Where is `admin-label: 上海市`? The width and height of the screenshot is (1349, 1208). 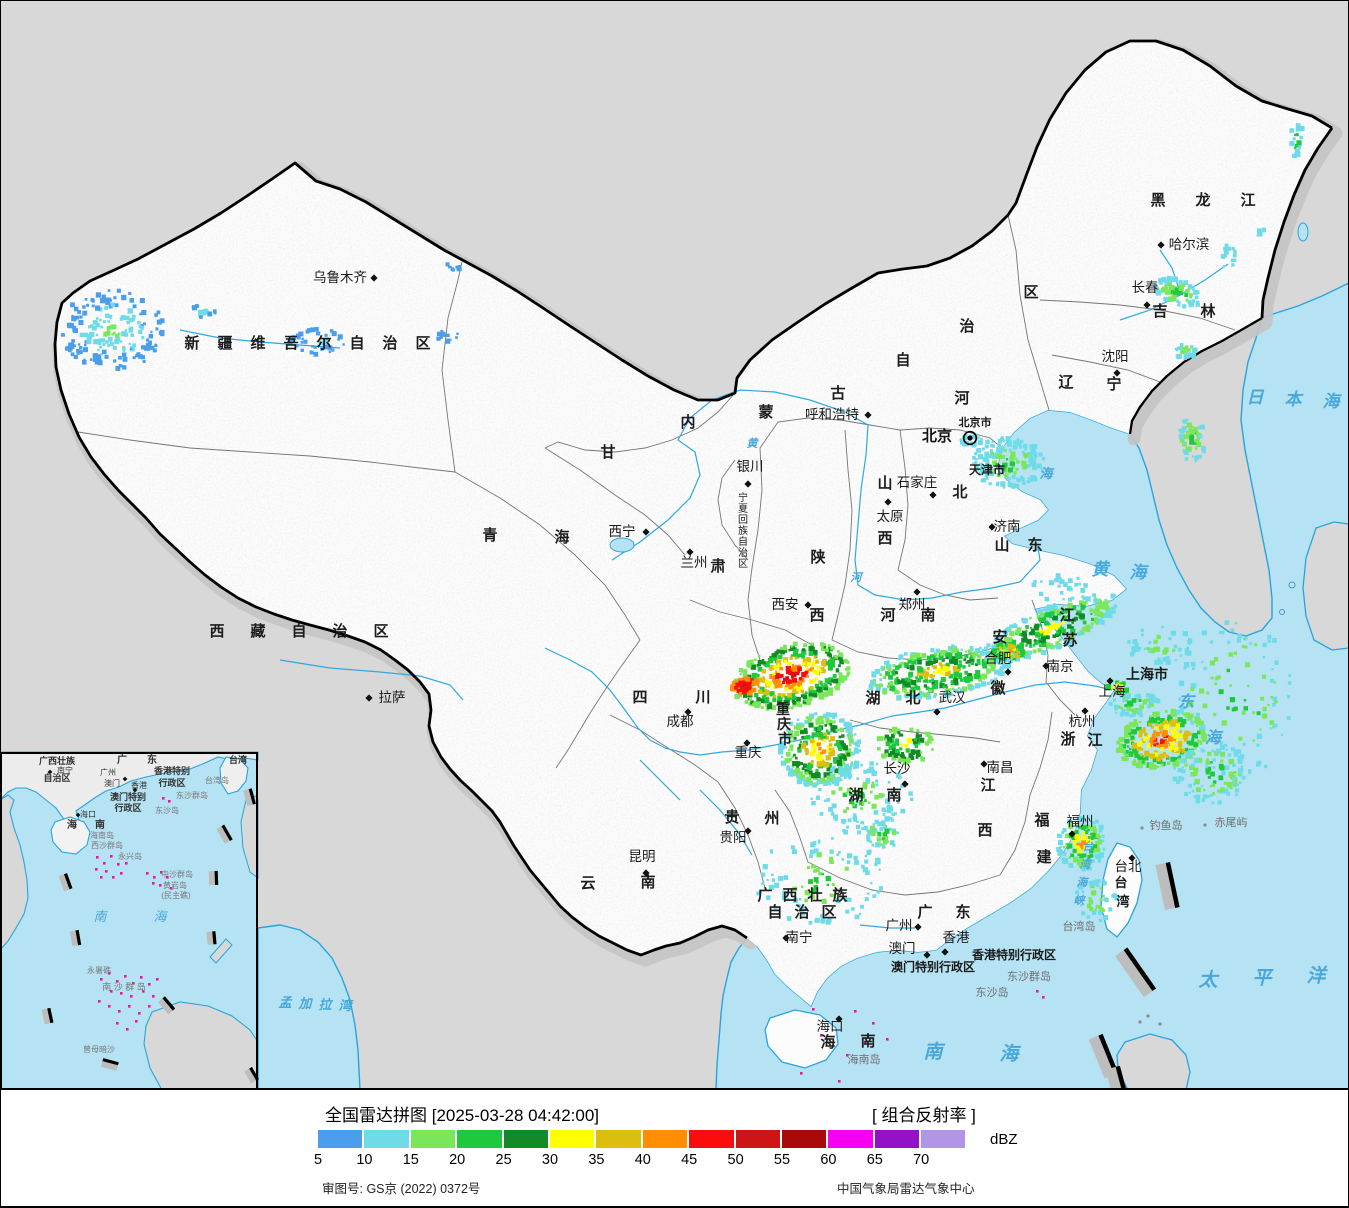
admin-label: 上海市 is located at coordinates (1147, 674).